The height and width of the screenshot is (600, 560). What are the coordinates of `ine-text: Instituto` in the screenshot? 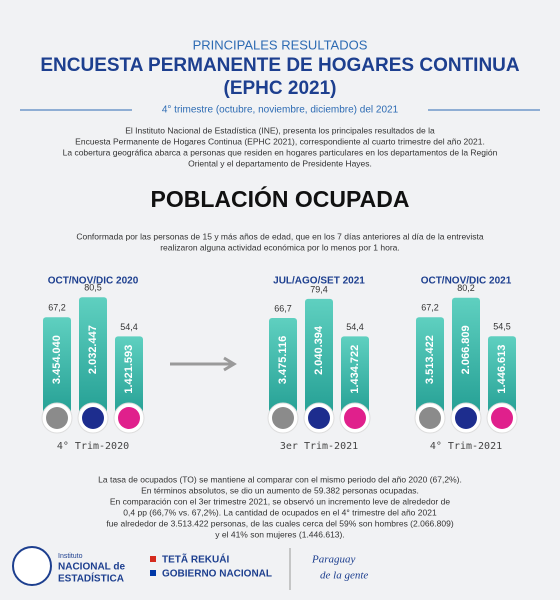 It's located at (70, 556).